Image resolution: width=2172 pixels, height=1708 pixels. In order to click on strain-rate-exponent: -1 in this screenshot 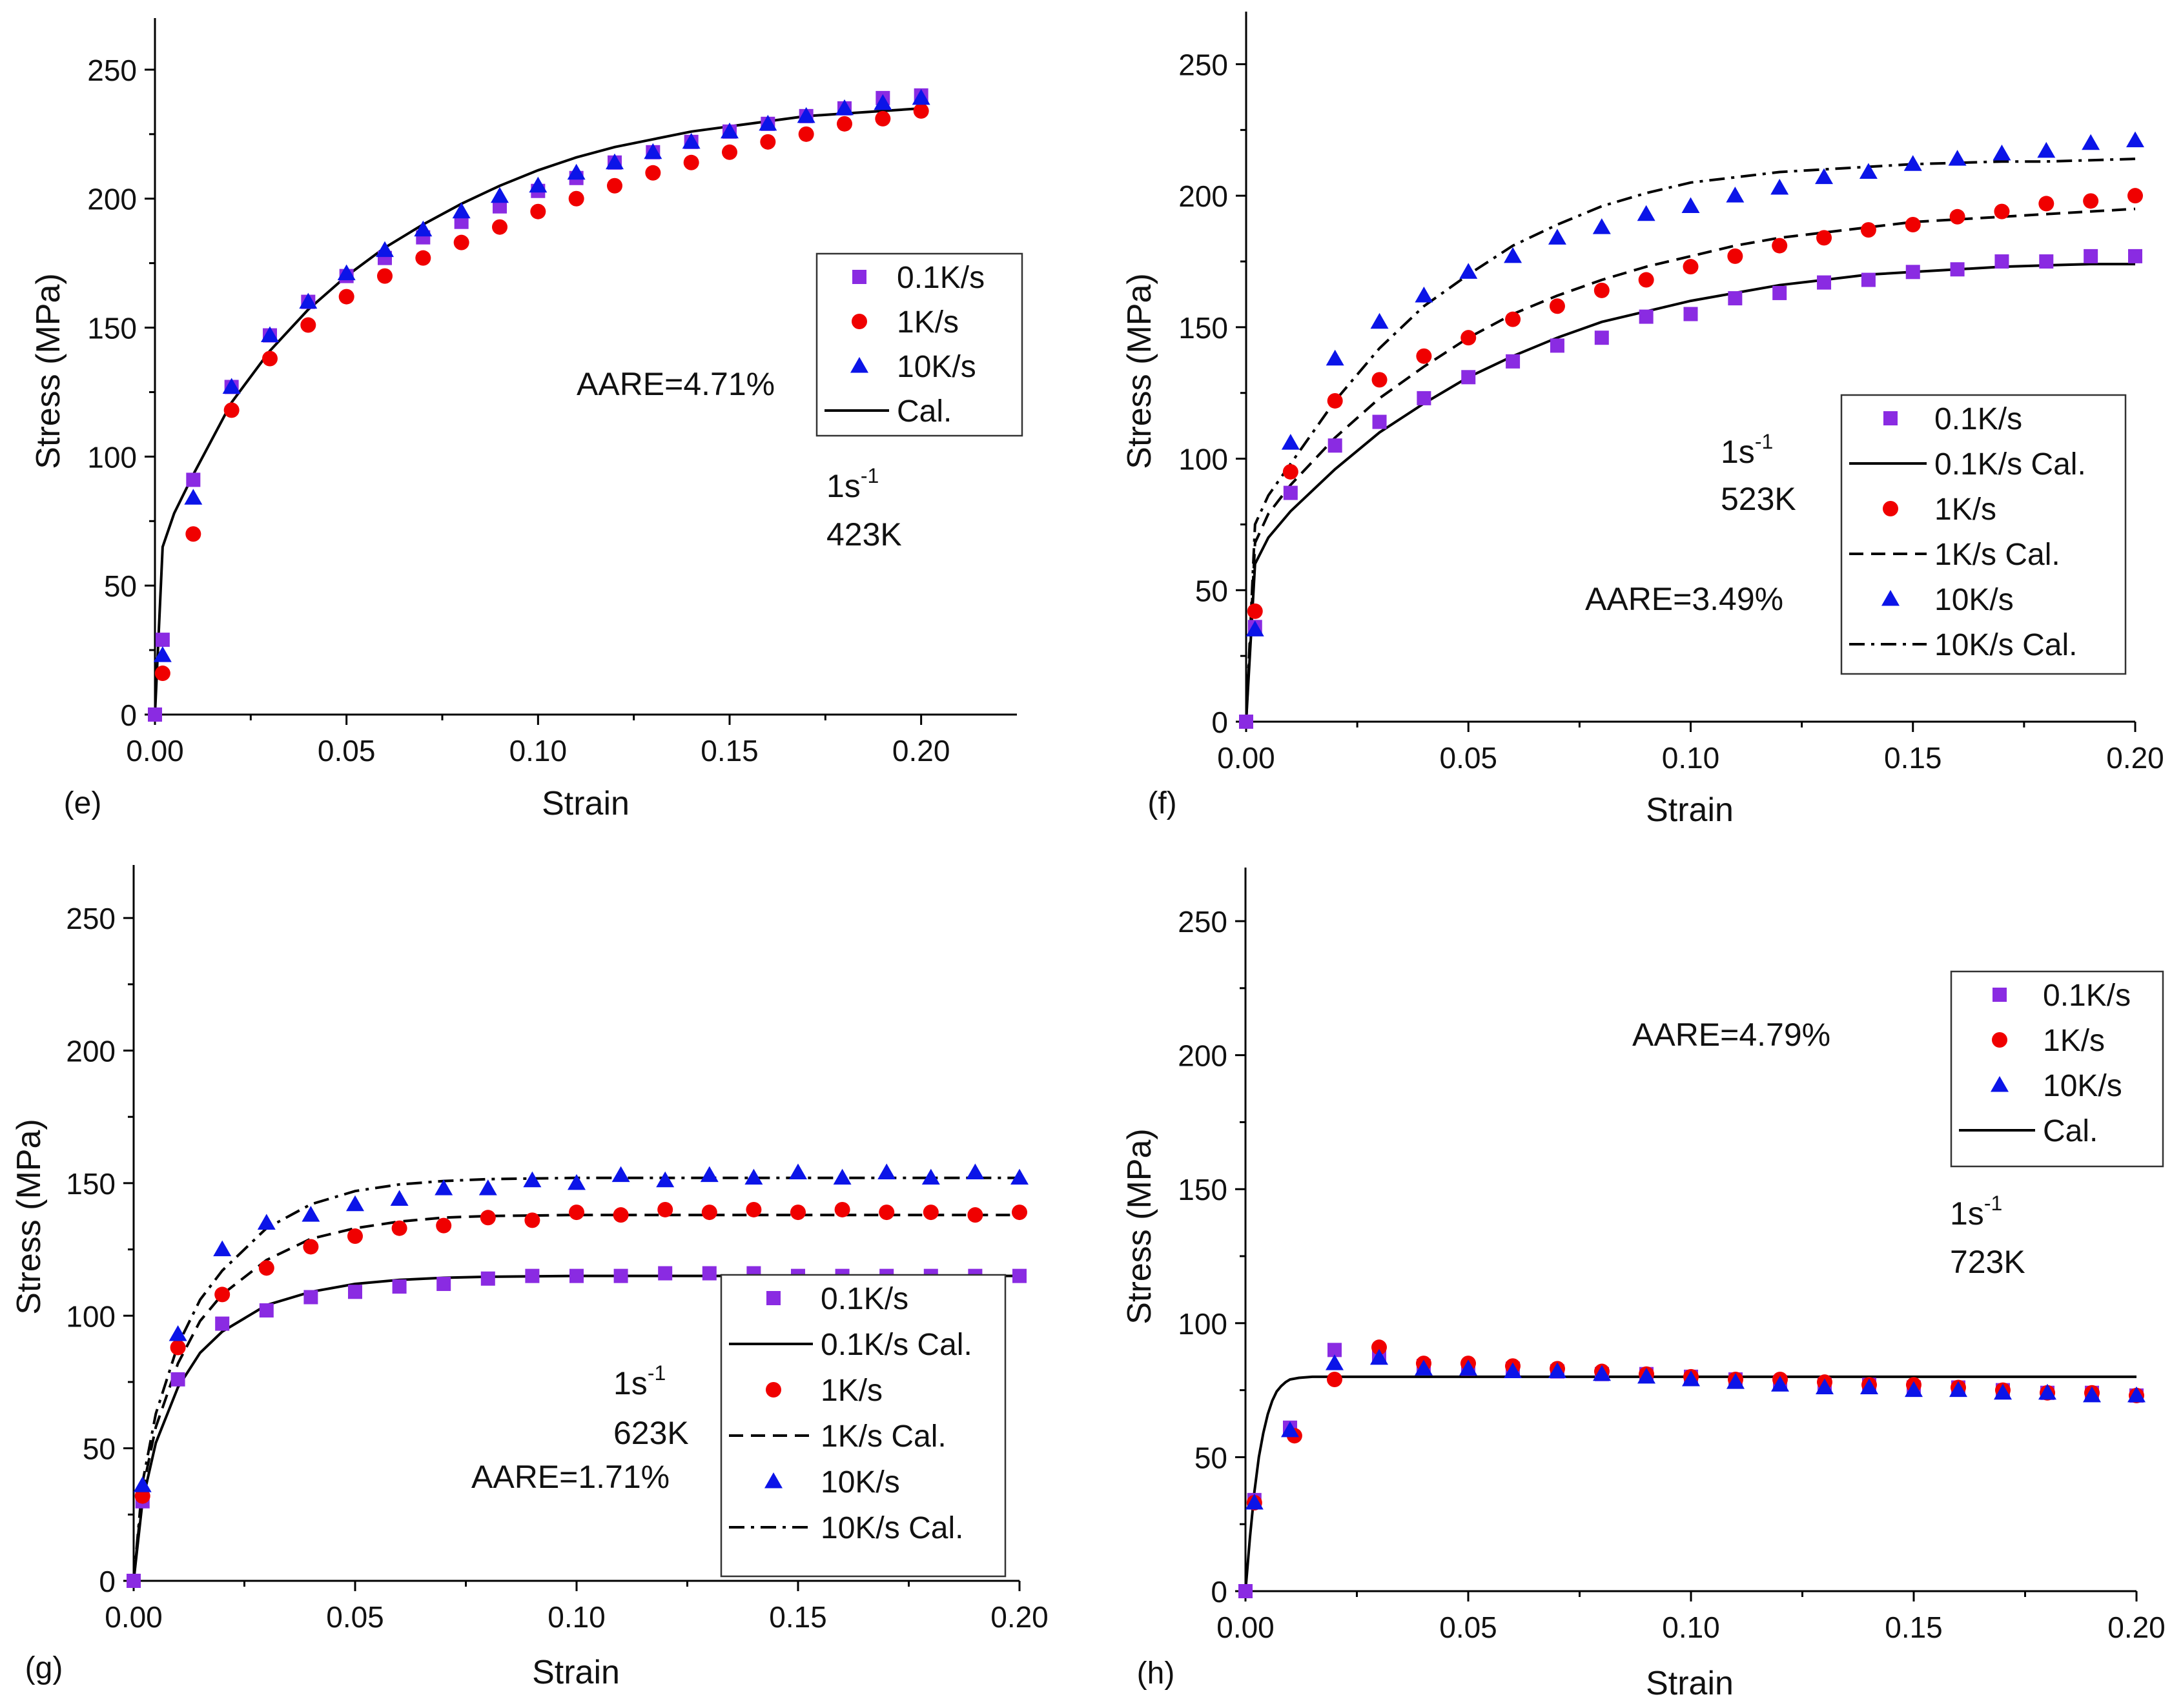, I will do `click(657, 1373)`.